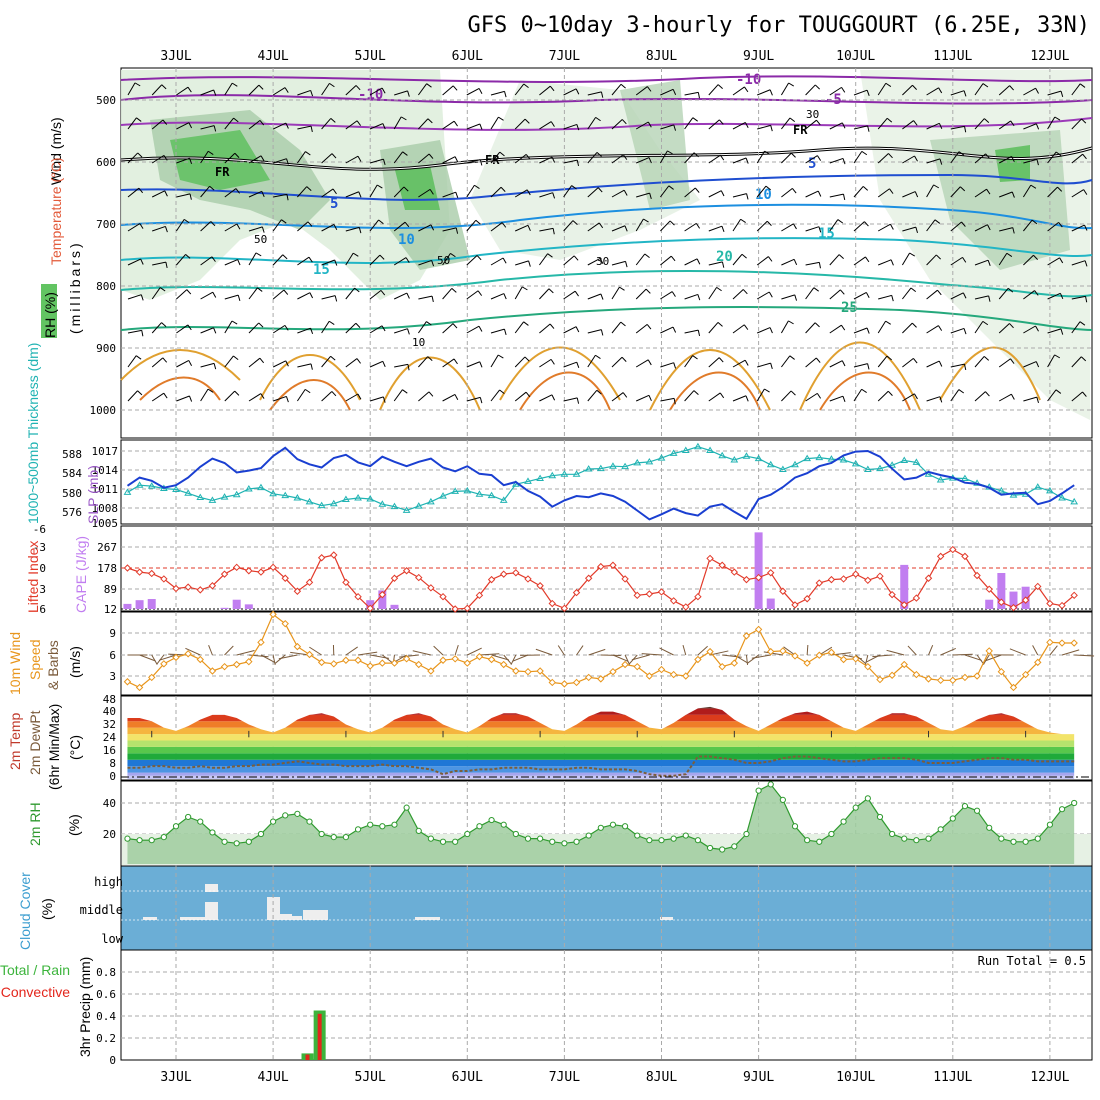 The width and height of the screenshot is (1100, 1100). Describe the element at coordinates (812, 164) in the screenshot. I see `contour-label-5-b: 5` at that location.